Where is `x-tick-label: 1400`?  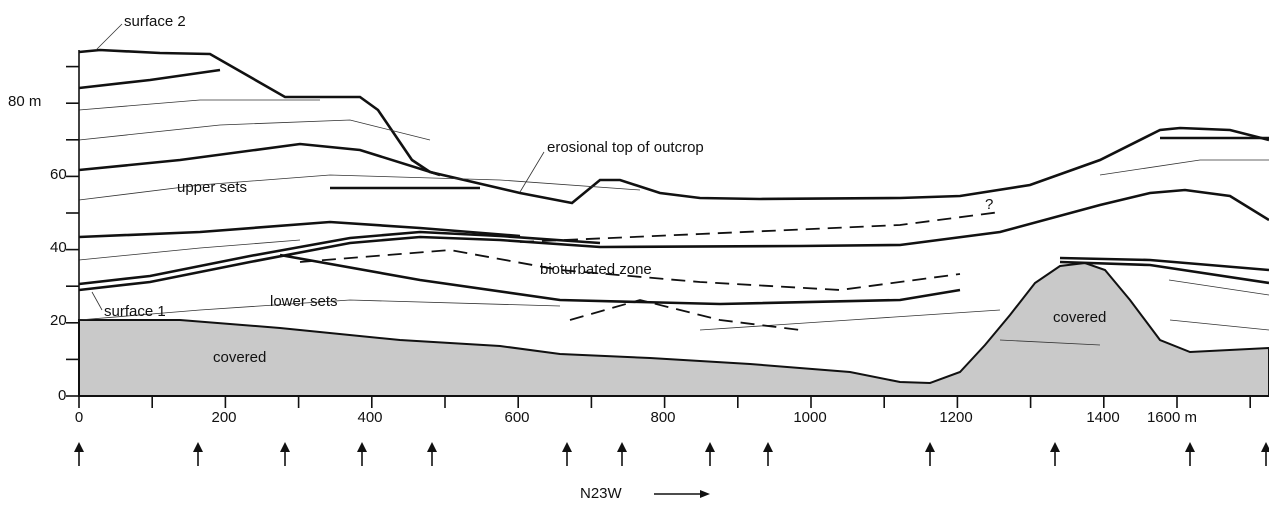 x-tick-label: 1400 is located at coordinates (1102, 417).